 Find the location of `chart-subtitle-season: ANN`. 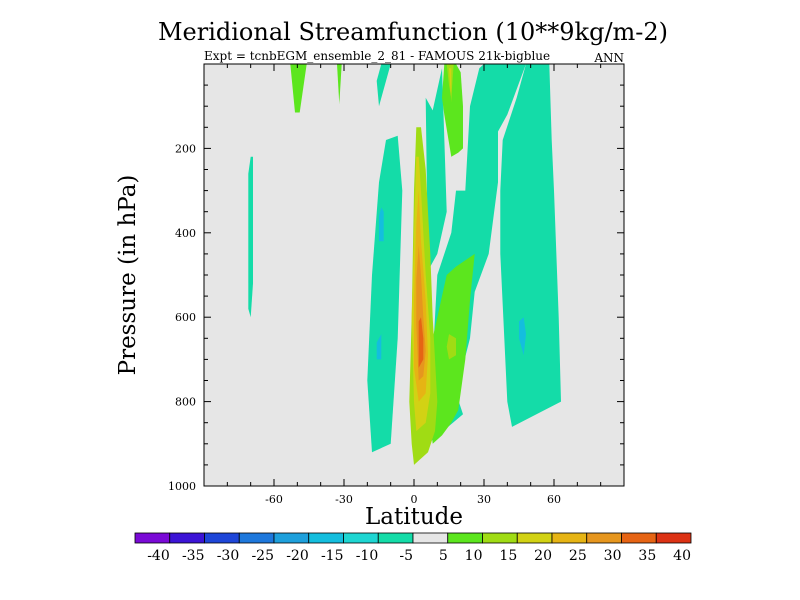

chart-subtitle-season: ANN is located at coordinates (608, 58).